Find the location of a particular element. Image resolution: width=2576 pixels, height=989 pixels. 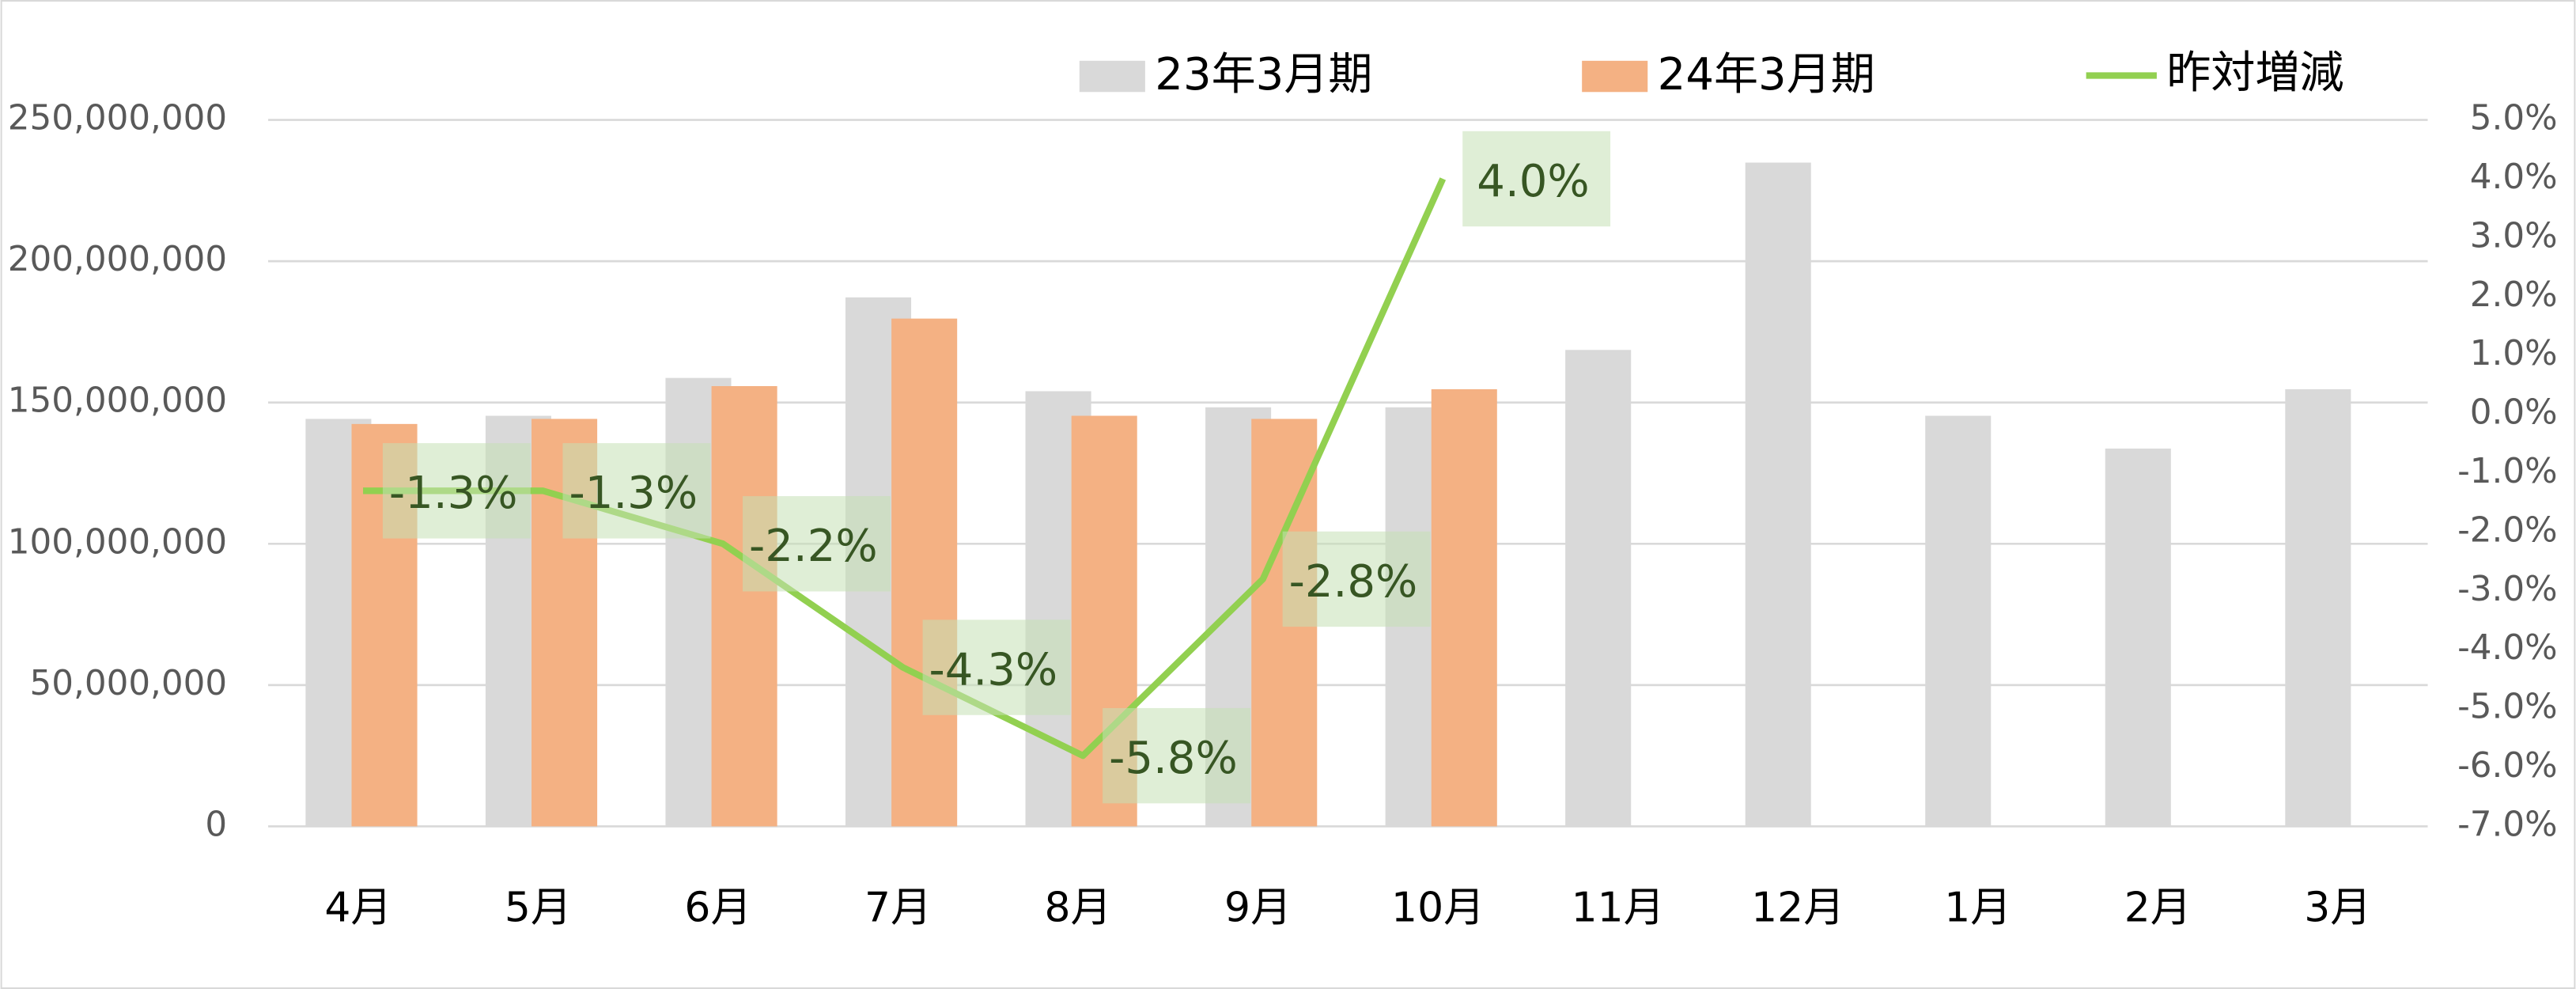

y2-tick-label: 5.0% is located at coordinates (2514, 118).